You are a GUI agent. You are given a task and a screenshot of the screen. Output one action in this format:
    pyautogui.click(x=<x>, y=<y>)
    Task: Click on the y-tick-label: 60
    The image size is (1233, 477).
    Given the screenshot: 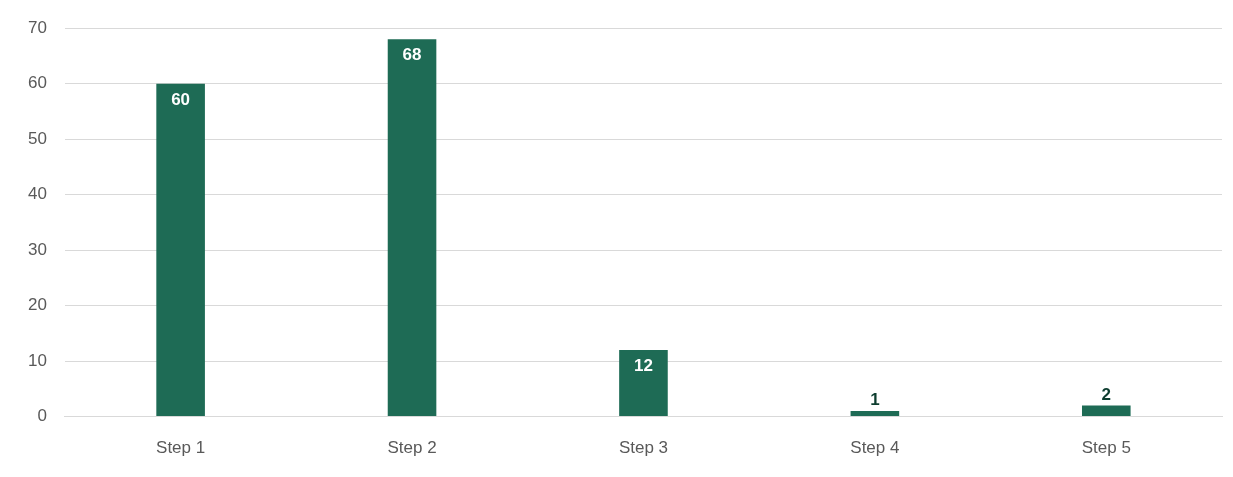 What is the action you would take?
    pyautogui.click(x=37, y=83)
    